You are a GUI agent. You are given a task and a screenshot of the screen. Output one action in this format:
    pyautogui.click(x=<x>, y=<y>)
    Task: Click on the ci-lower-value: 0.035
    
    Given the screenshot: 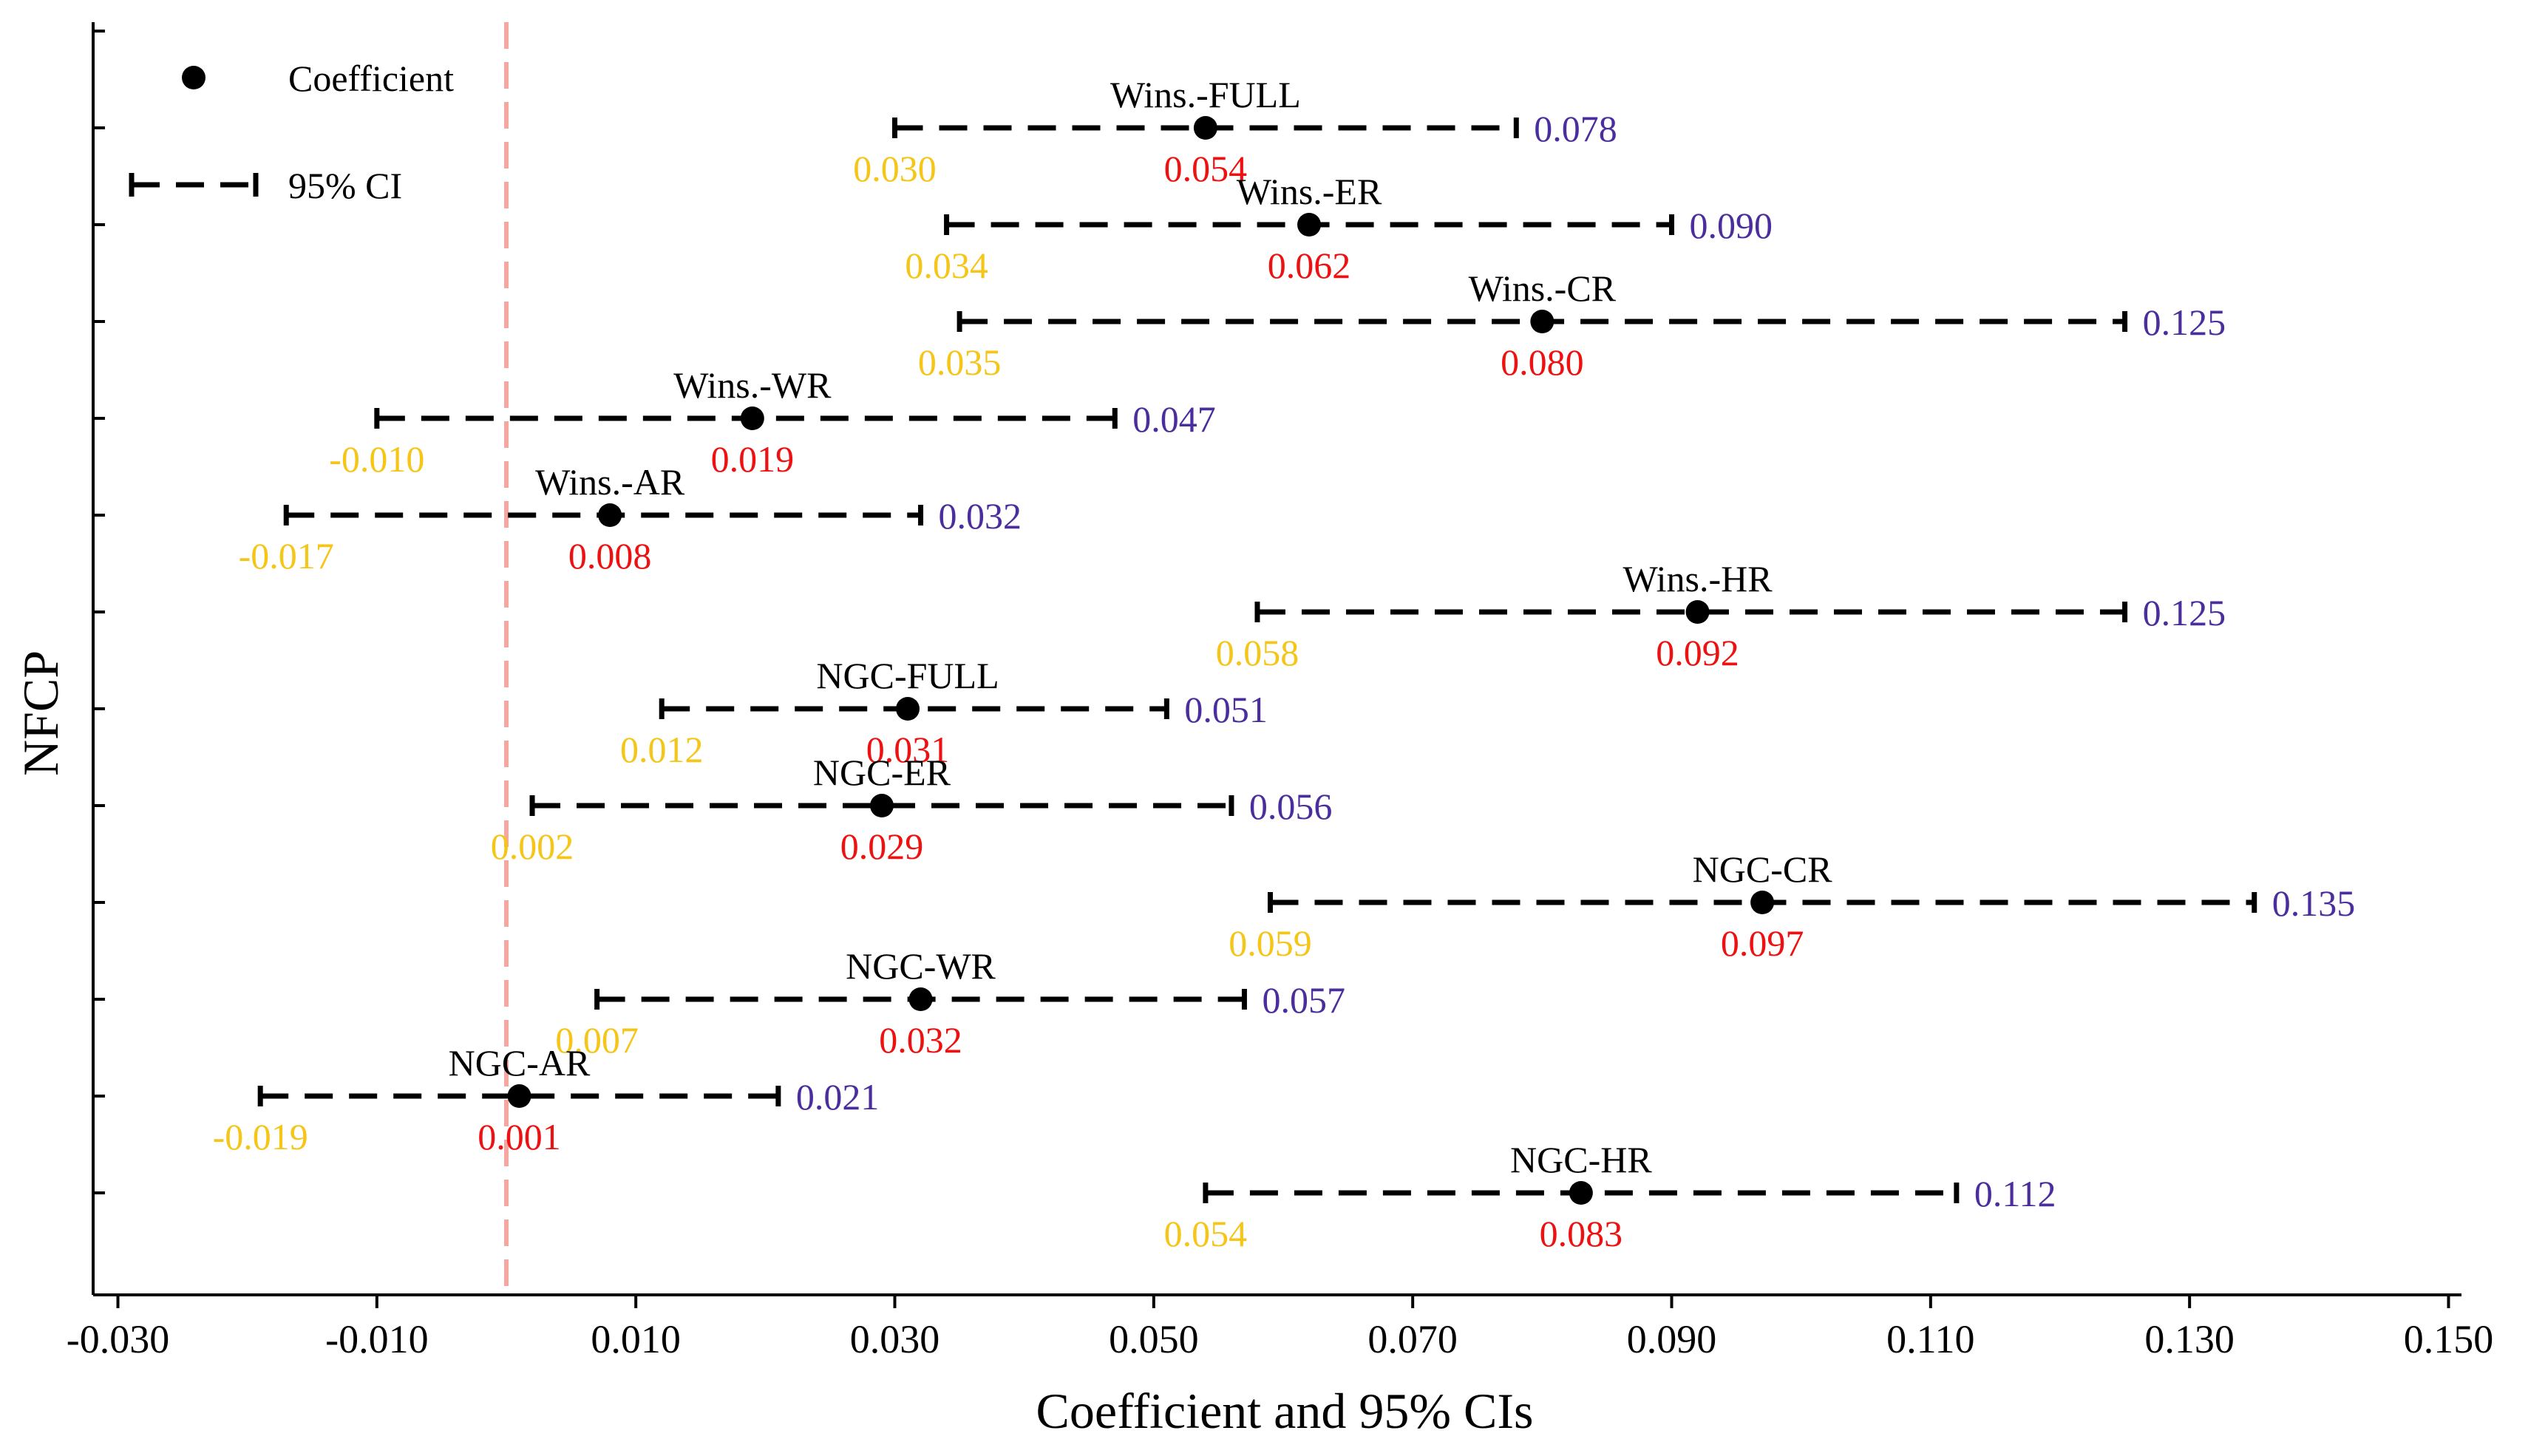 What is the action you would take?
    pyautogui.click(x=960, y=362)
    